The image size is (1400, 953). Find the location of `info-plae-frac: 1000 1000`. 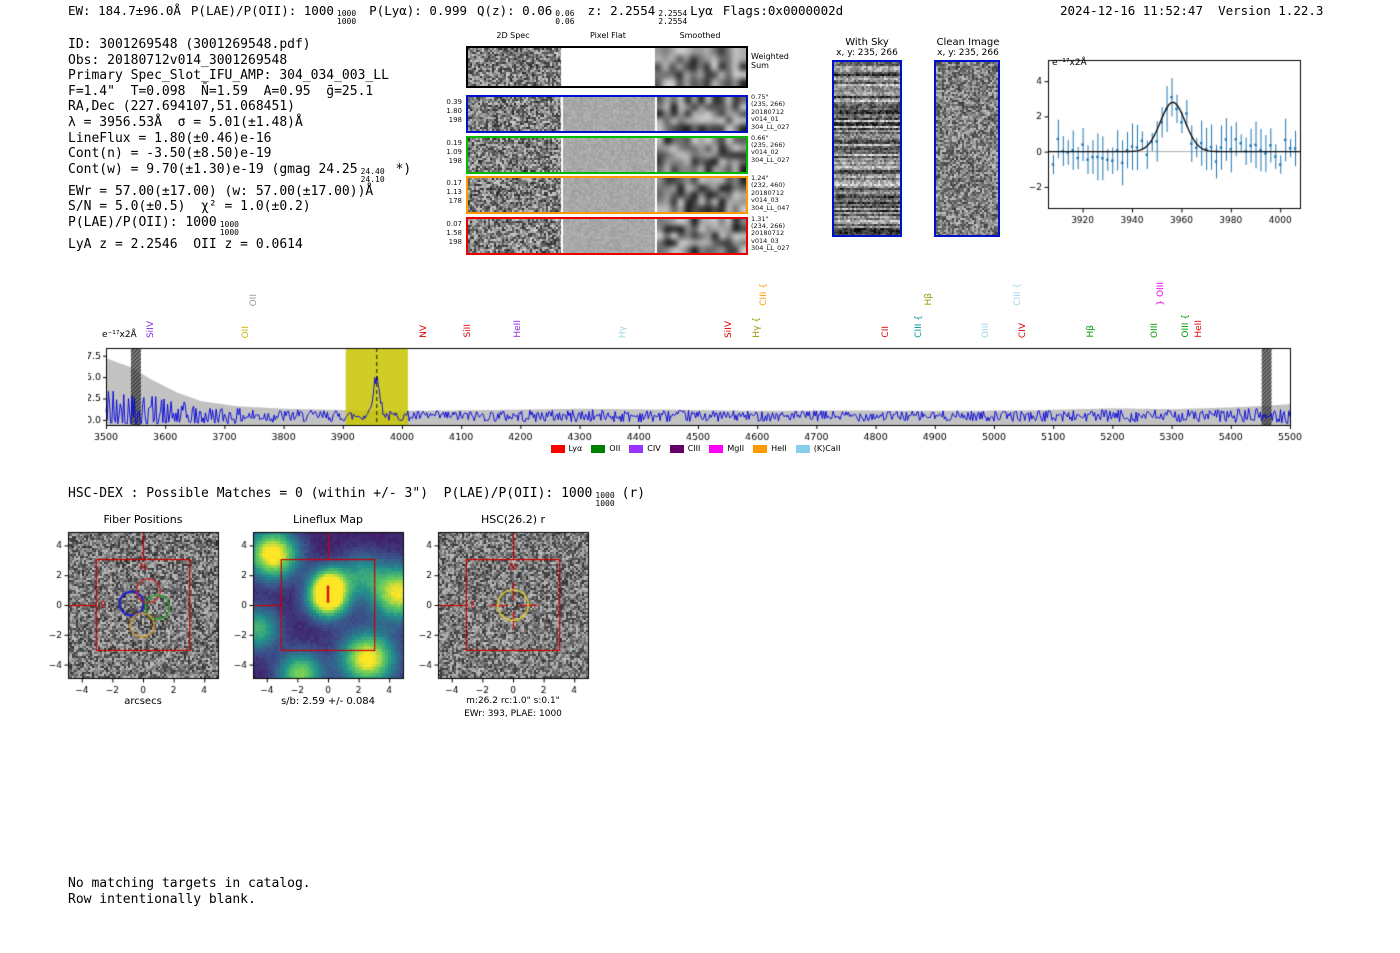

info-plae-frac: 1000 1000 is located at coordinates (229, 228).